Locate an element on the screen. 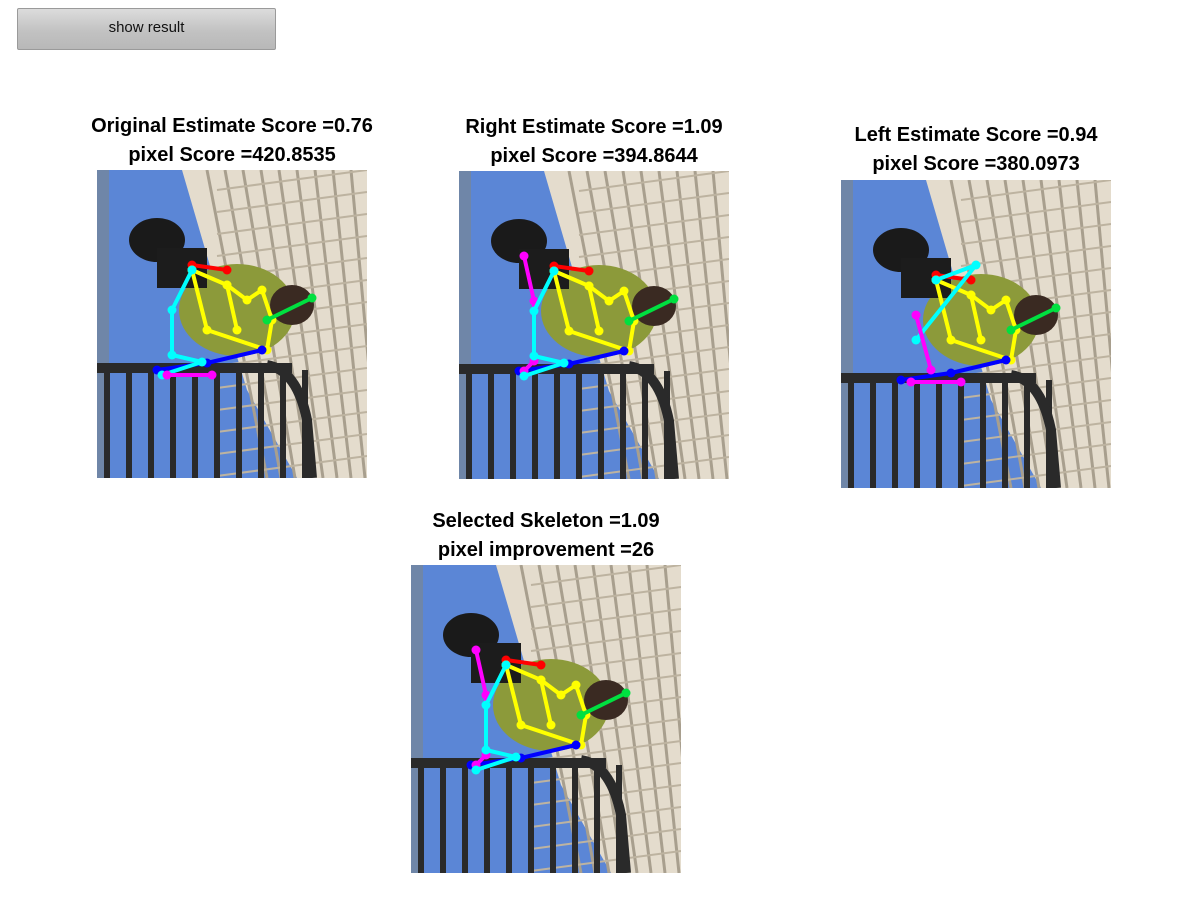  pose-image-right is located at coordinates (594, 325).